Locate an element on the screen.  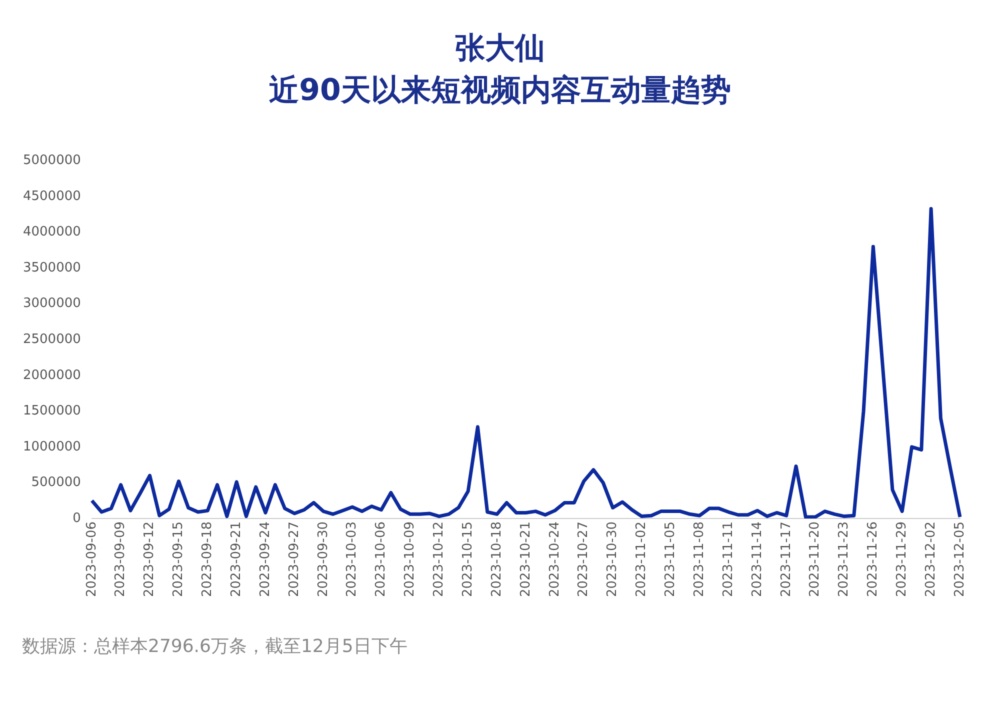
x-tick-label: 2023-11-29 is located at coordinates (902, 559).